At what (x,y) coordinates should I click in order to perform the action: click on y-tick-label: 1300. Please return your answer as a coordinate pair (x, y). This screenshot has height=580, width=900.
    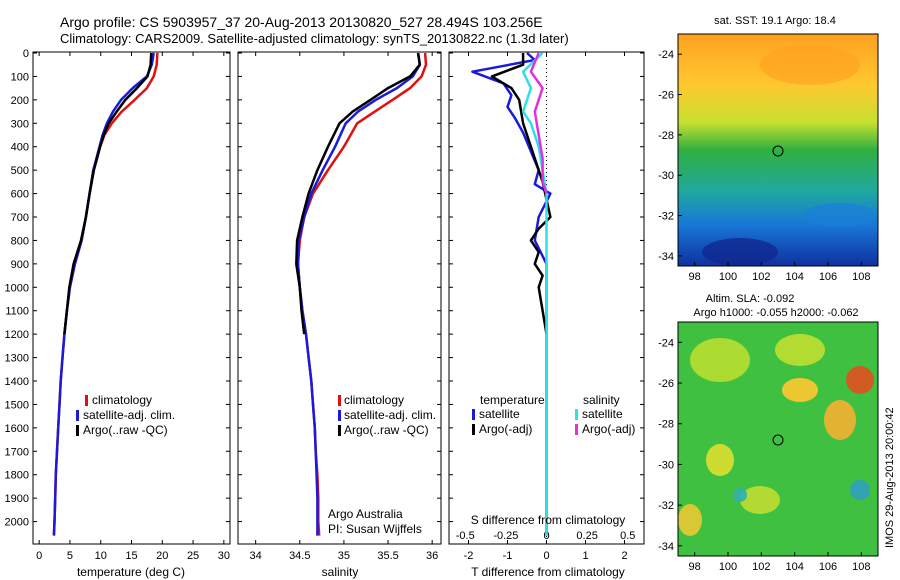
    Looking at the image, I should click on (17, 359).